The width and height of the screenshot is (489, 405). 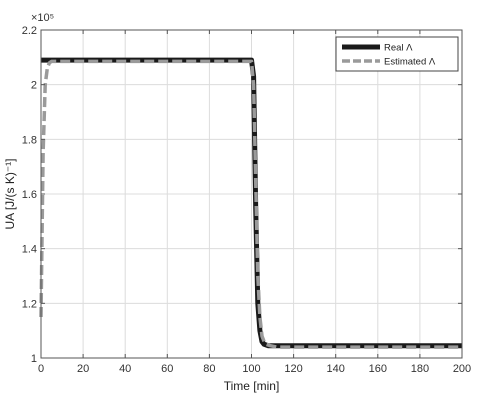 I want to click on x-tick-label: 160, so click(x=378, y=369).